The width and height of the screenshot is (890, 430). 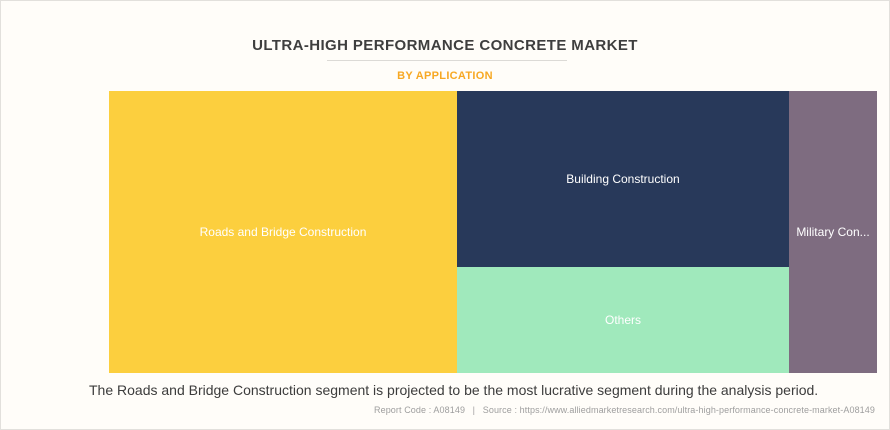 What do you see at coordinates (447, 60) in the screenshot?
I see `title-divider` at bounding box center [447, 60].